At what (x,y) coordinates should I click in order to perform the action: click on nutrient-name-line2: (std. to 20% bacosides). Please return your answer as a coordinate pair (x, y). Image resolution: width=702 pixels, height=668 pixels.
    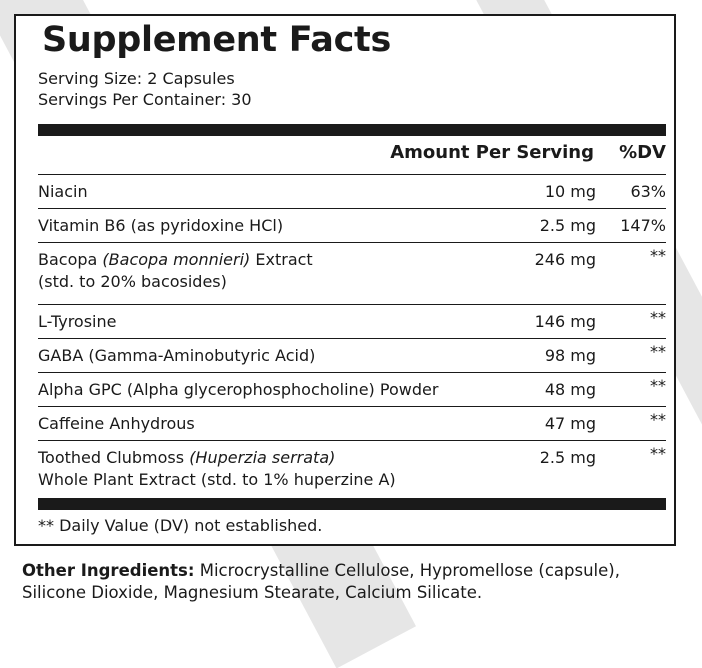
    Looking at the image, I should click on (132, 281).